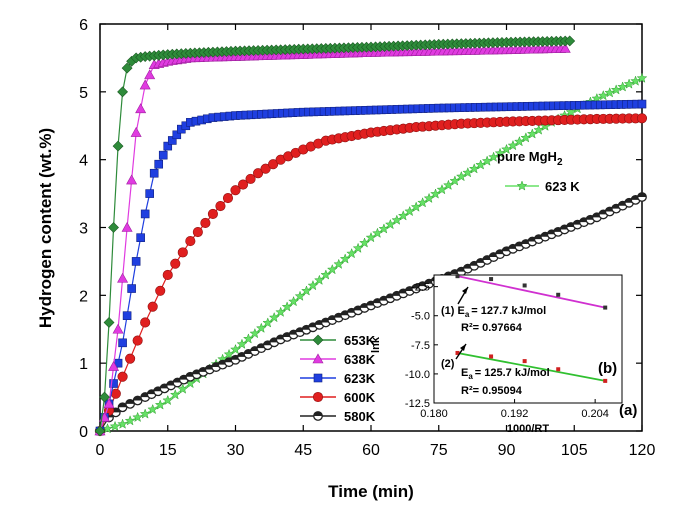 The width and height of the screenshot is (674, 525). Describe the element at coordinates (530, 158) in the screenshot. I see `pure-mgh2-title: pure MgH2` at that location.